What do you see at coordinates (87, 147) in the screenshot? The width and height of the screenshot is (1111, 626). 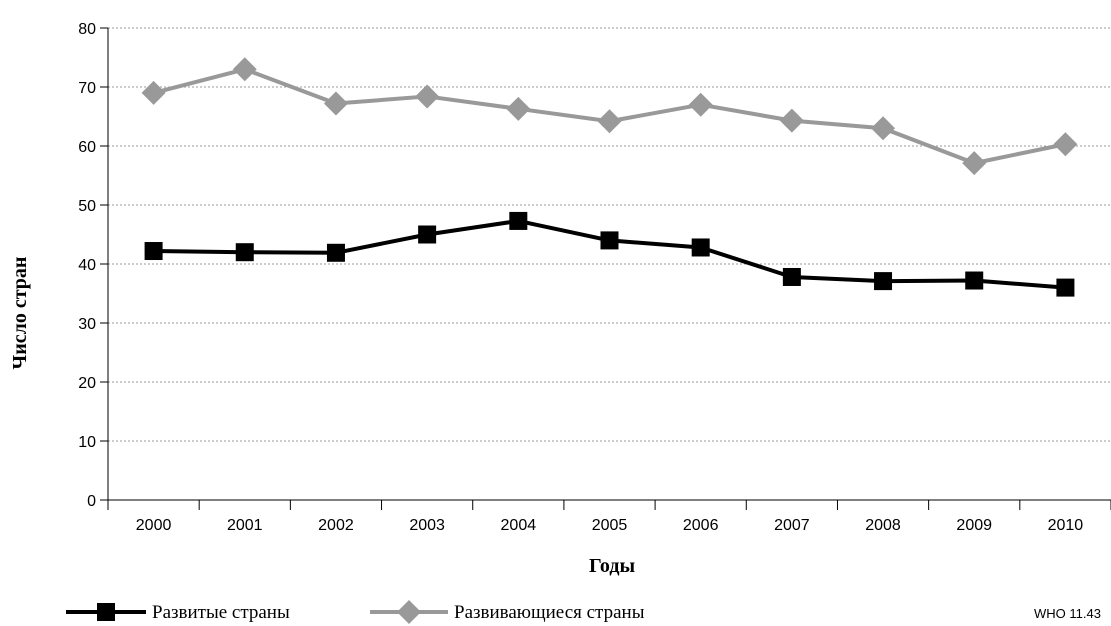 I see `y-tick-label: 60` at bounding box center [87, 147].